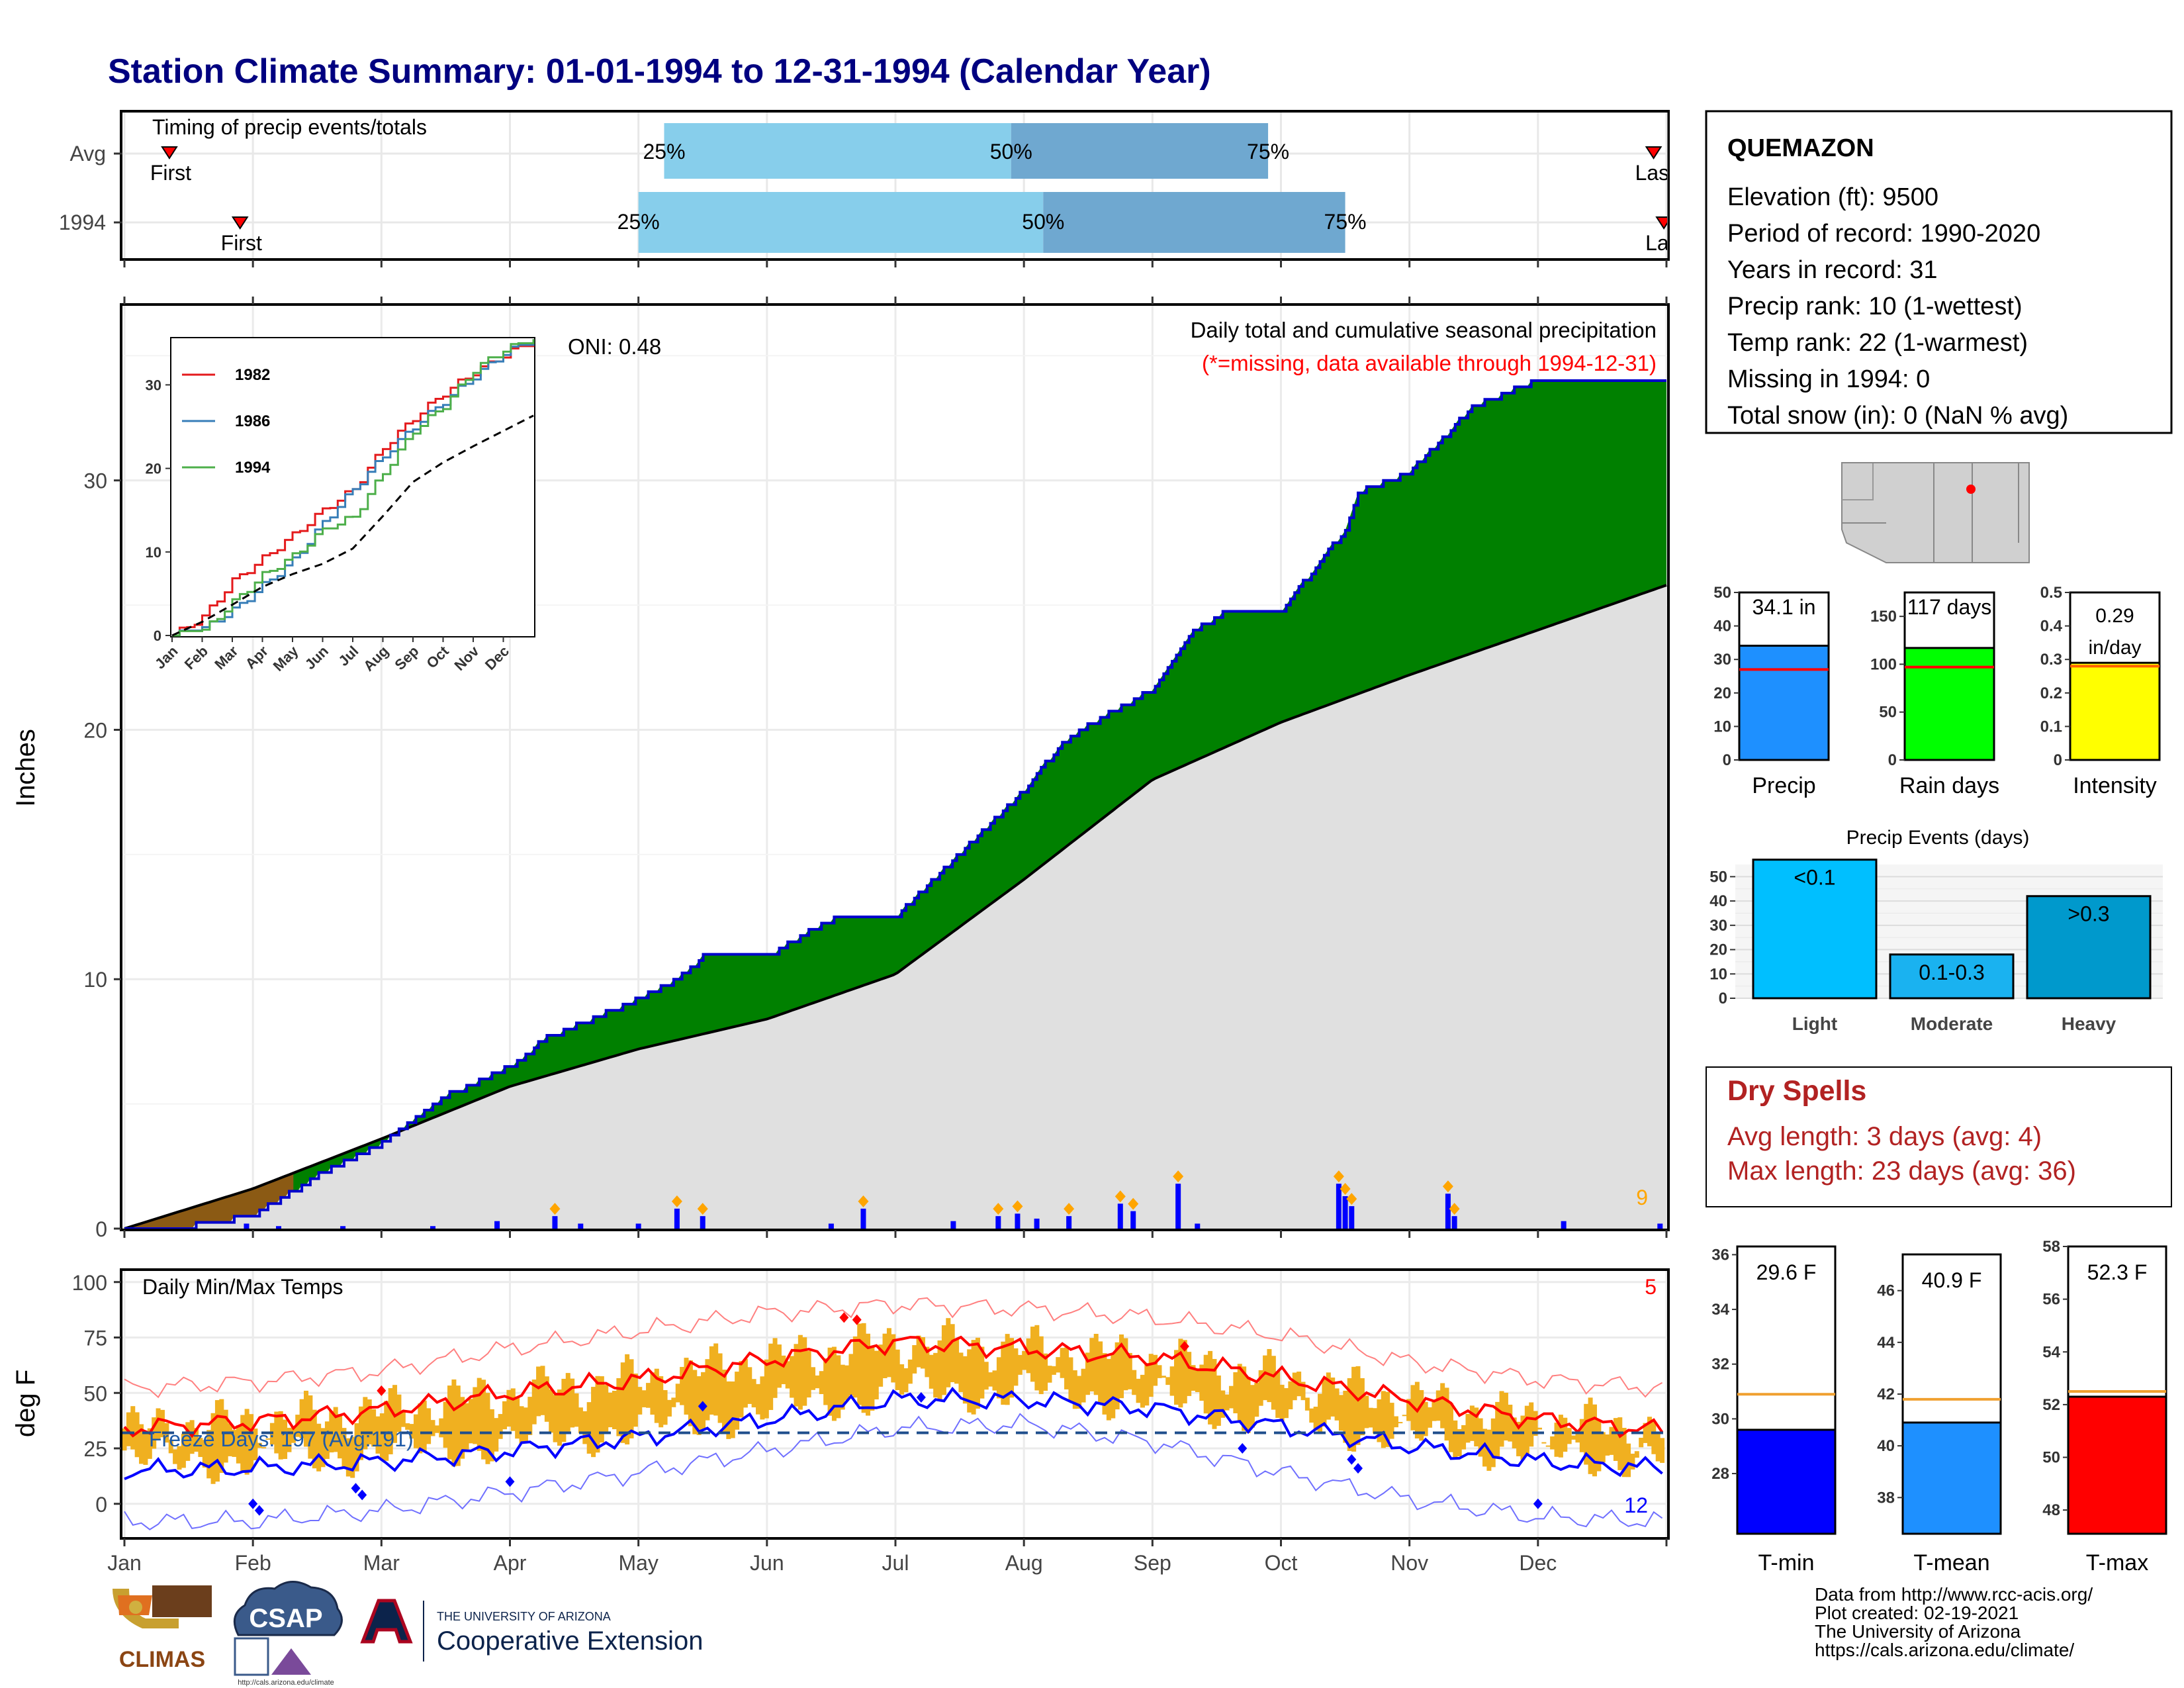 The image size is (2184, 1688). I want to click on station-info-line: Precip rank: 10 (1-wettest), so click(1875, 306).